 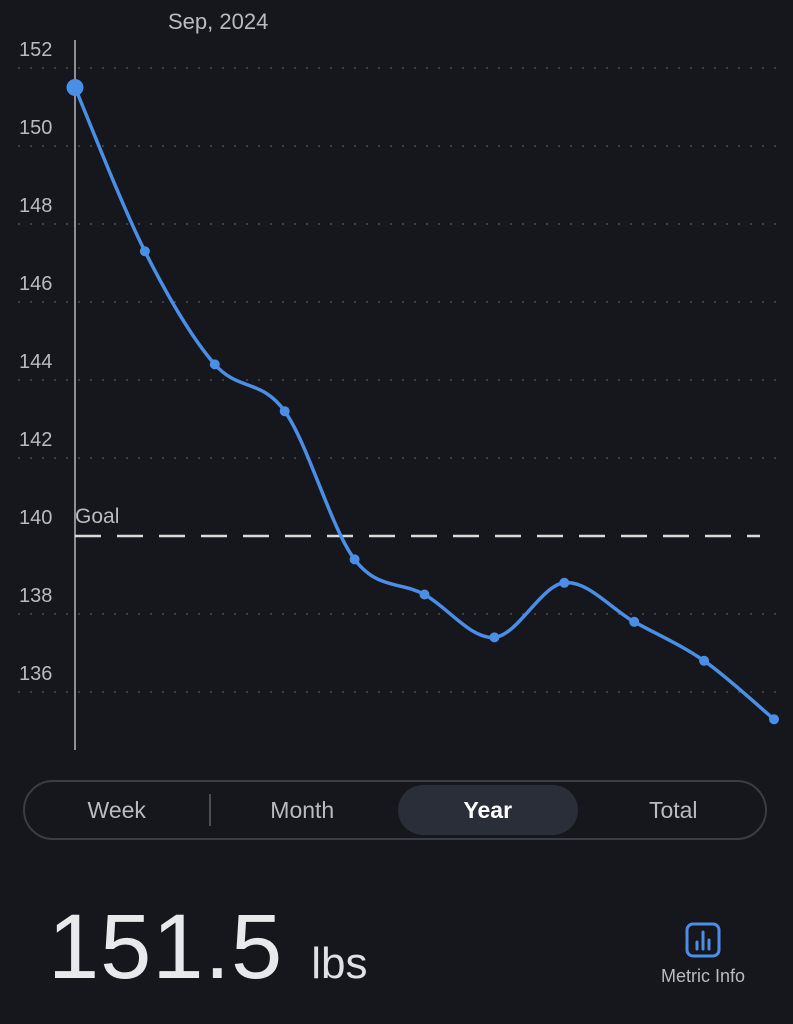 I want to click on y-tick-label: 140, so click(x=35, y=518).